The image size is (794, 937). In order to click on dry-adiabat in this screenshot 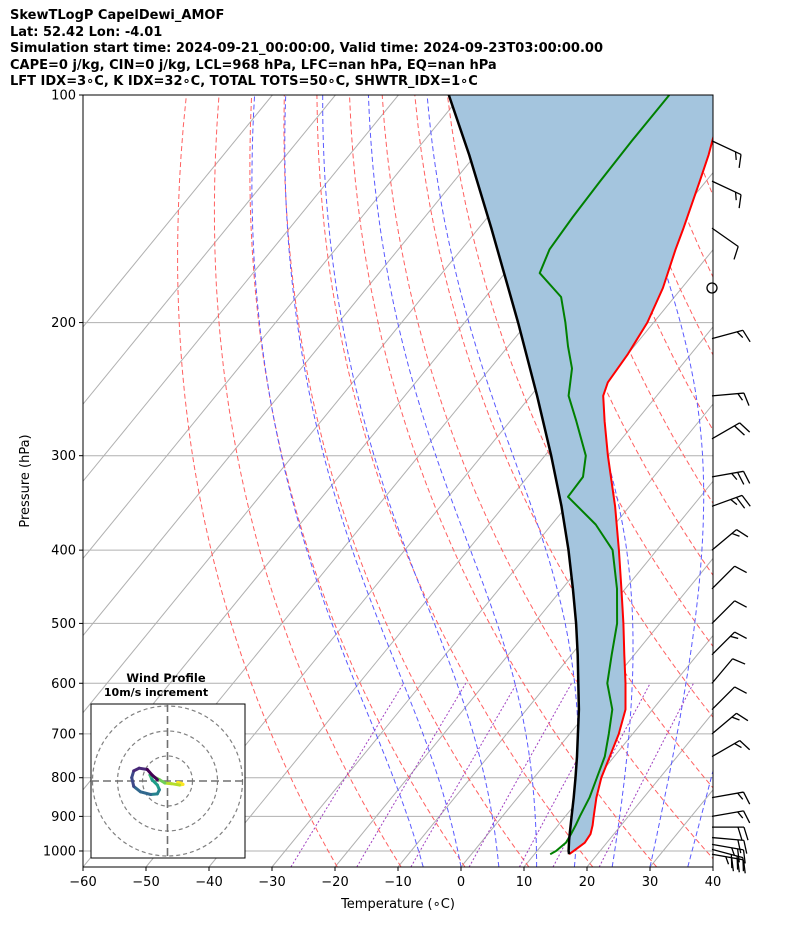, I will do `click(694, 146)`.